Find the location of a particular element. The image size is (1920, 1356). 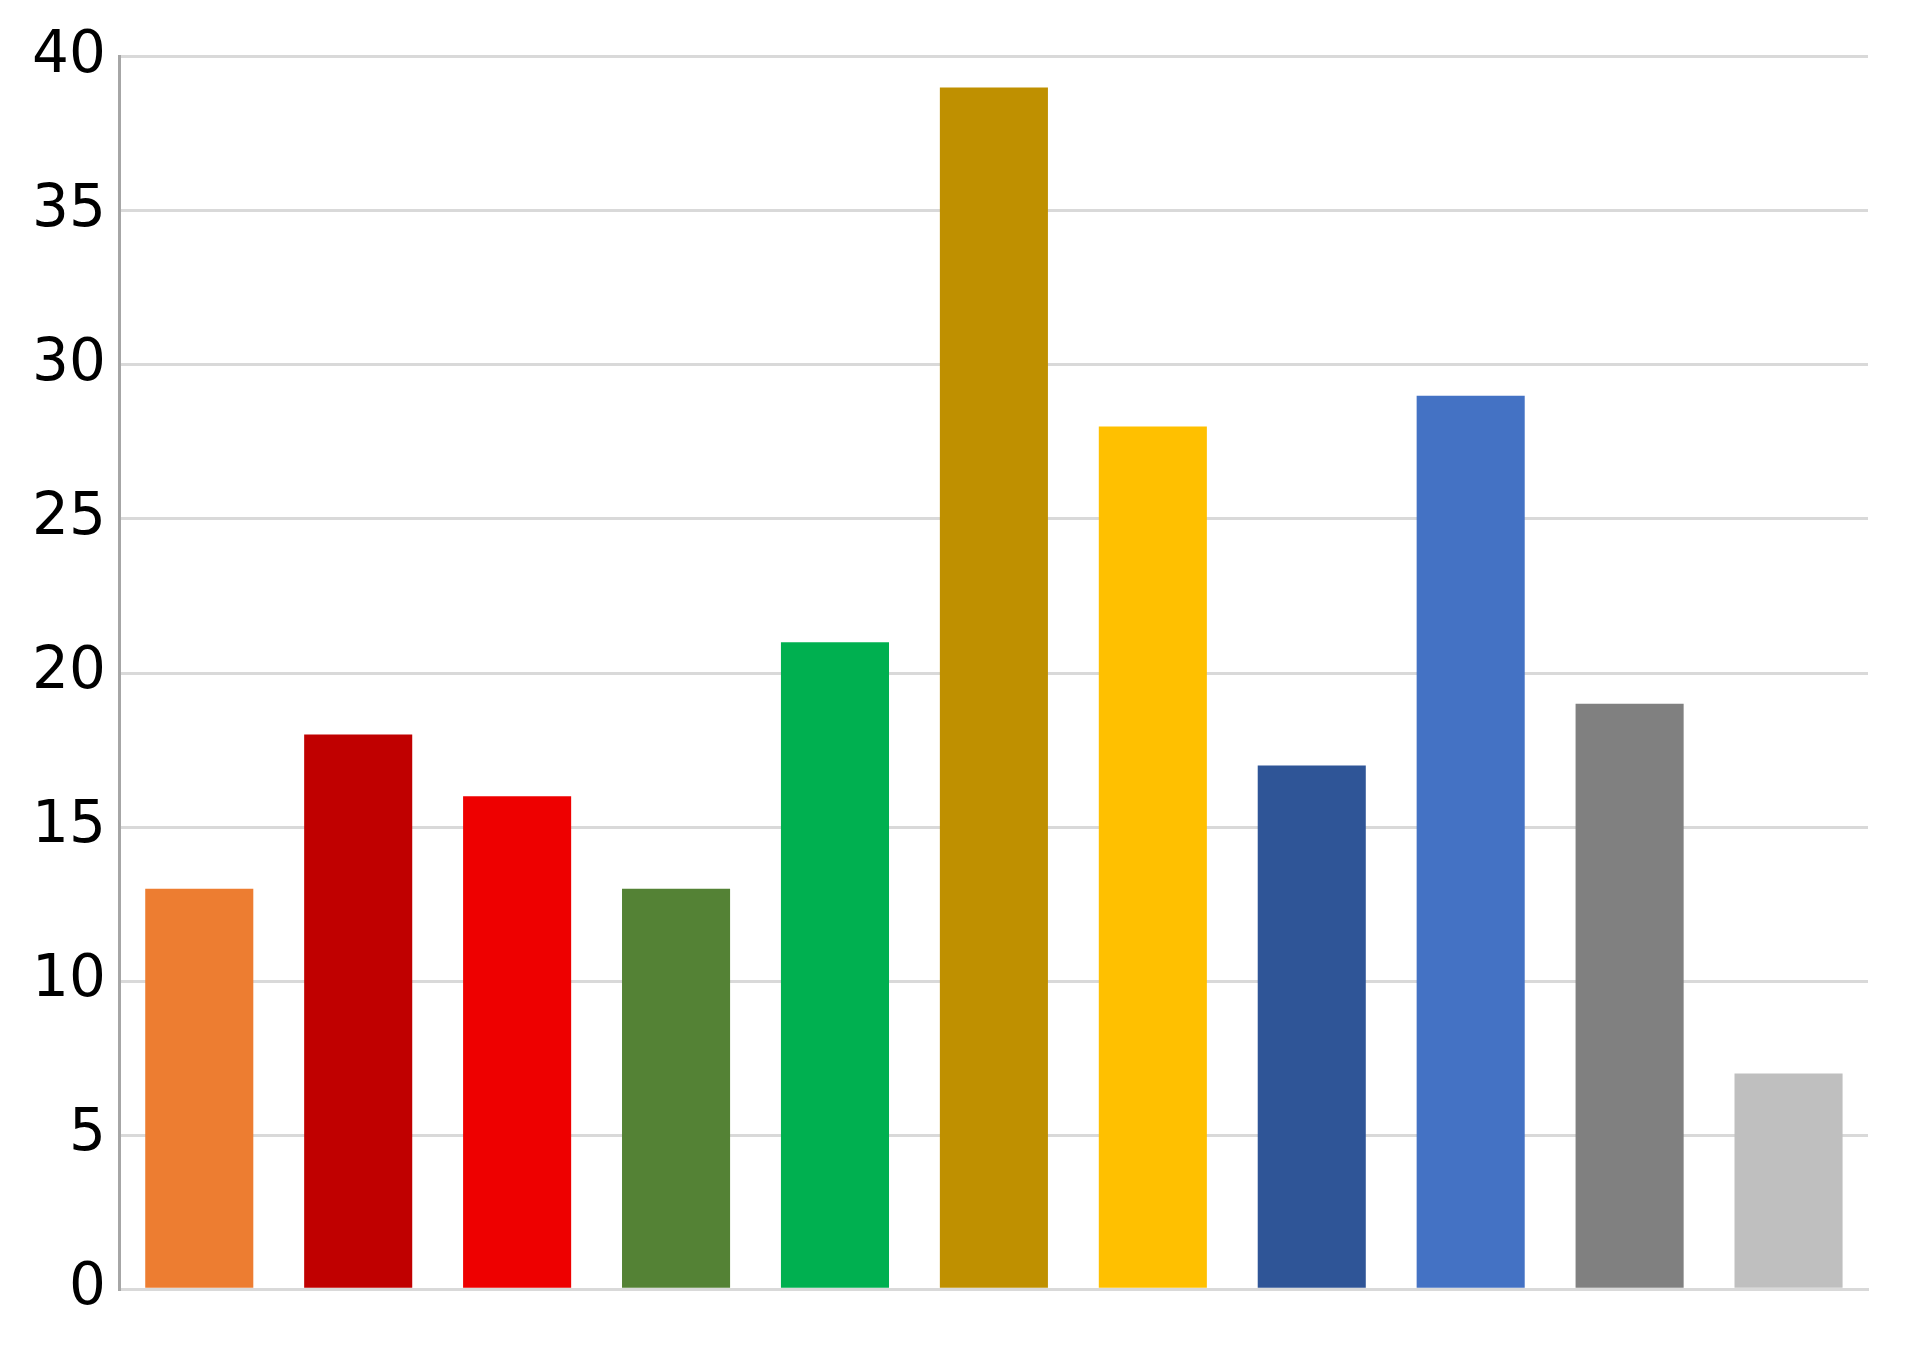

y-tick-label: 35 is located at coordinates (68, 205).